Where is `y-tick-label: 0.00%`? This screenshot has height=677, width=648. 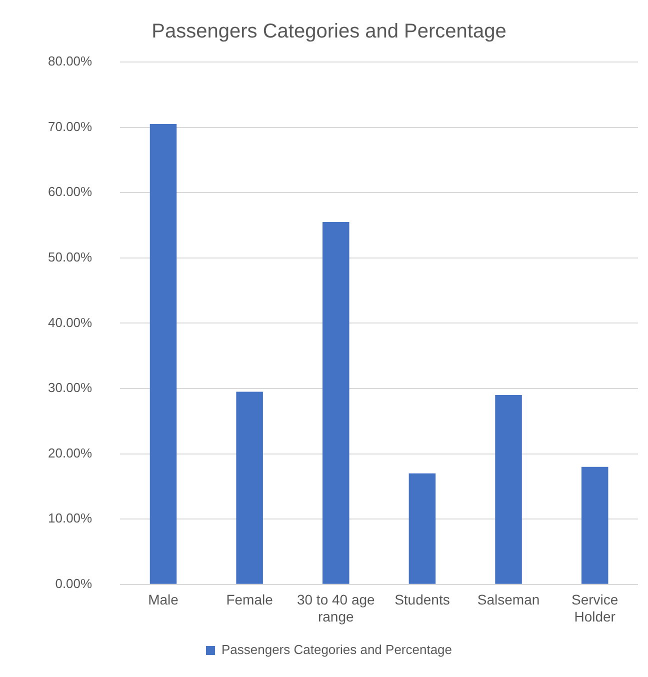
y-tick-label: 0.00% is located at coordinates (74, 583).